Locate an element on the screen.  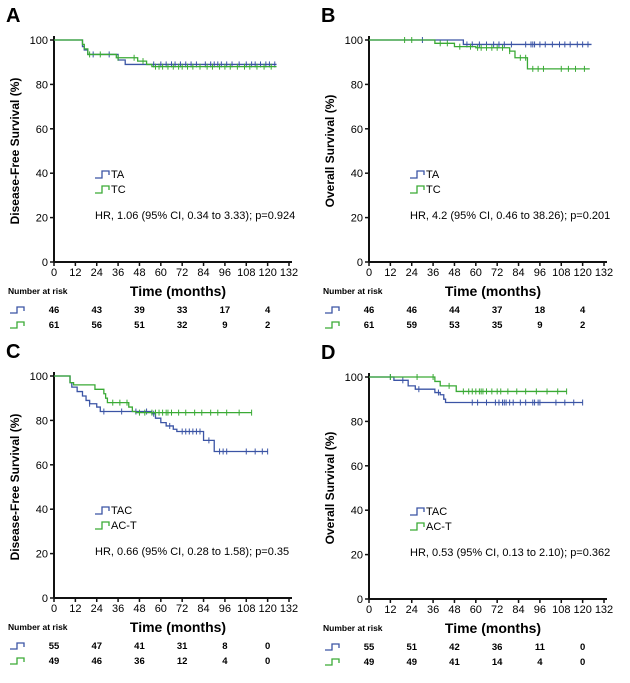
risk-count: 14 is located at coordinates (497, 662).